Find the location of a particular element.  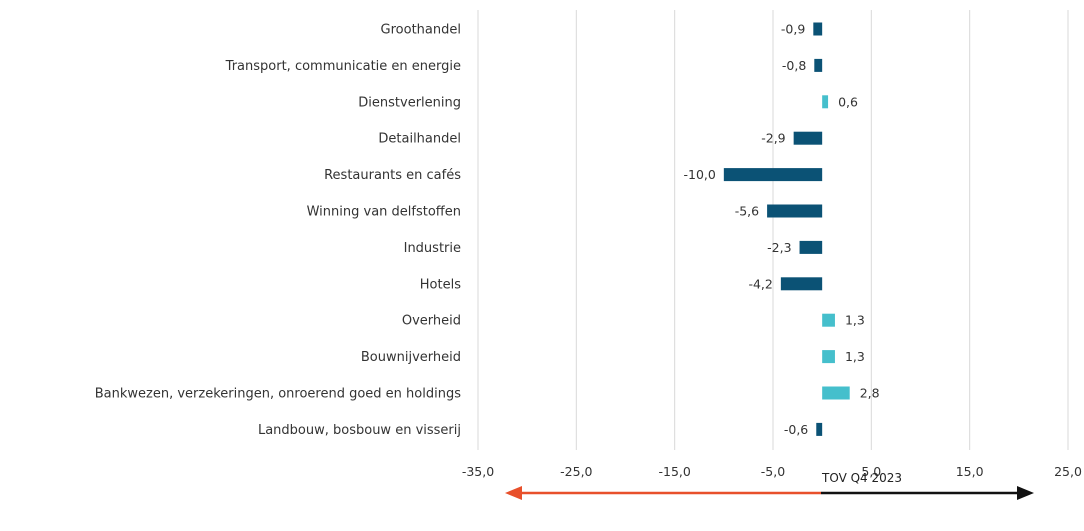

value-label: -4,2 is located at coordinates (760, 283).